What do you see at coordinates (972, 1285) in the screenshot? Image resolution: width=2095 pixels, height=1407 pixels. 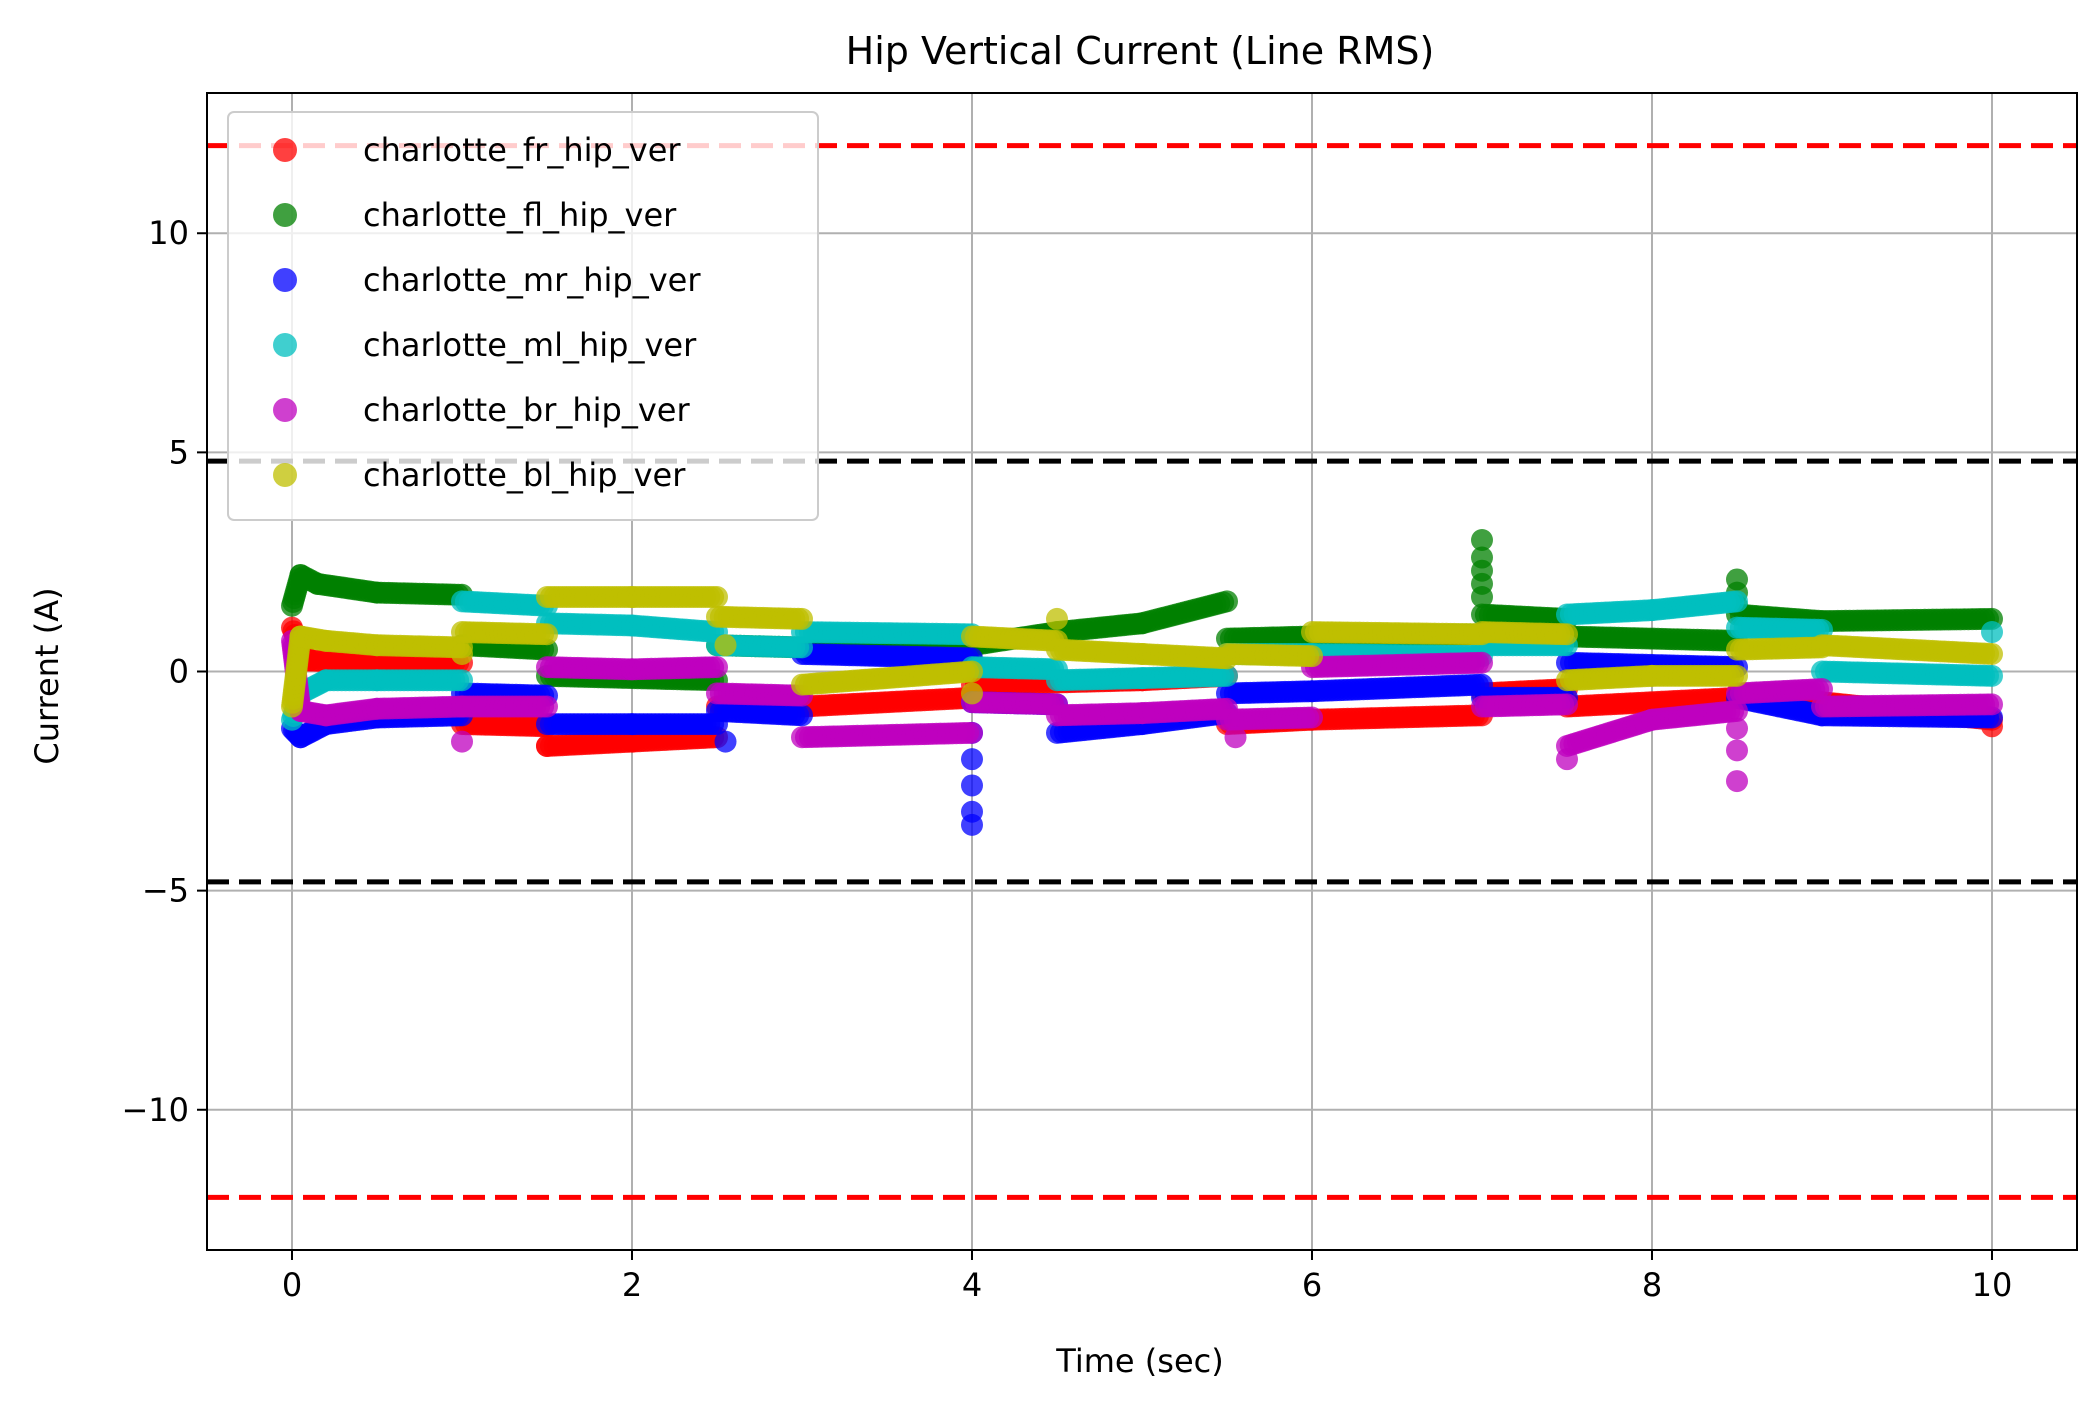 I see `x-tick-label: 4` at bounding box center [972, 1285].